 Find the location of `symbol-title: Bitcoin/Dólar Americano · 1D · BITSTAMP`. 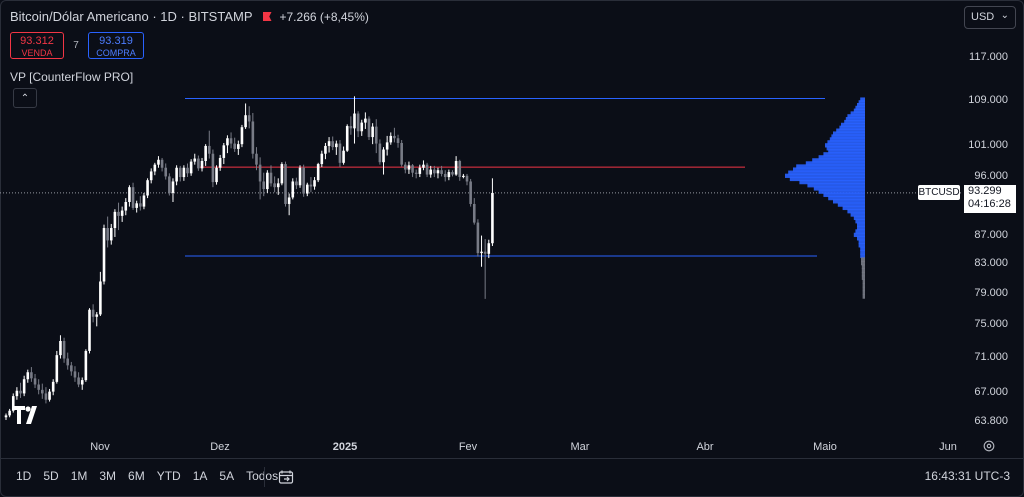

symbol-title: Bitcoin/Dólar Americano · 1D · BITSTAMP is located at coordinates (131, 16).